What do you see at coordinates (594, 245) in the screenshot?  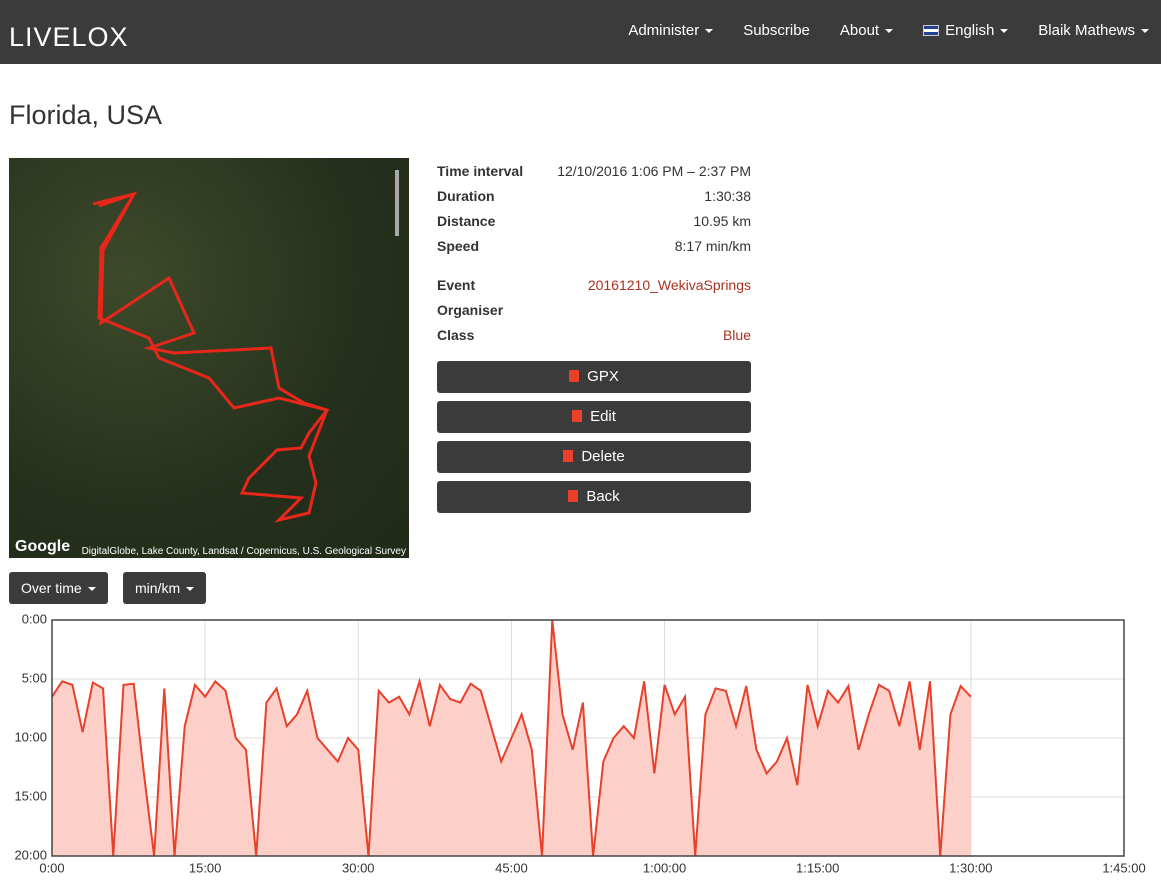 I see `row: Speed 8:17 min/km` at bounding box center [594, 245].